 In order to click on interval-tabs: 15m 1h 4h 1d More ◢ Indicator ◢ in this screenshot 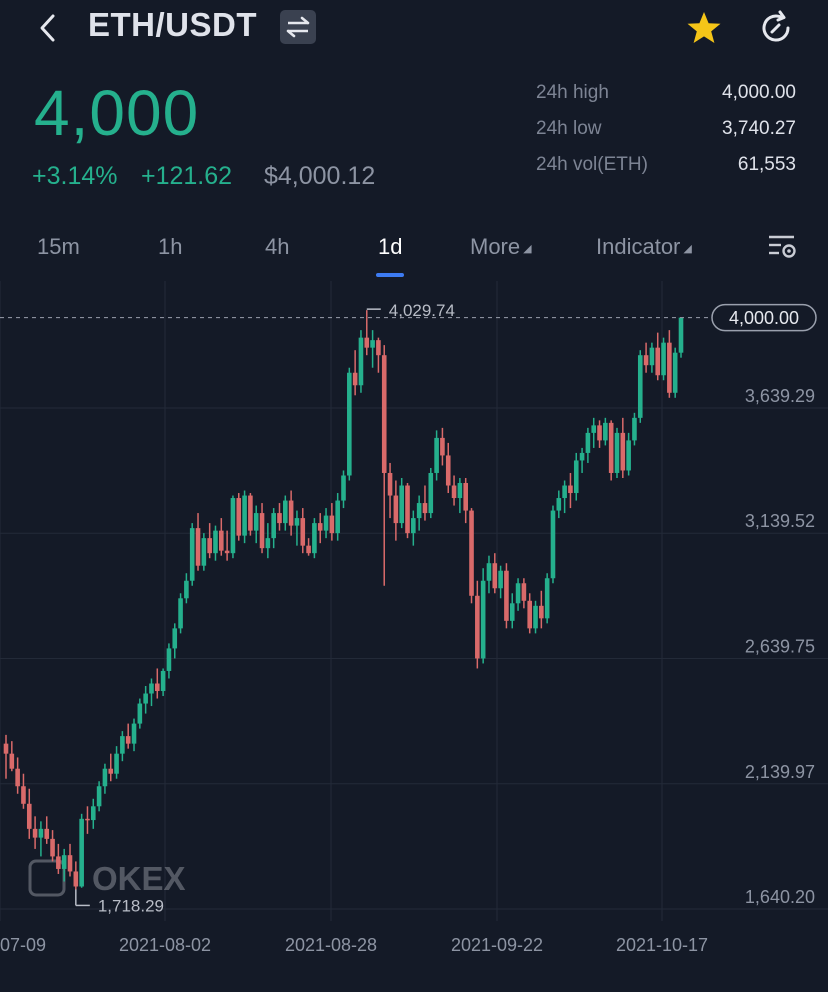, I will do `click(414, 252)`.